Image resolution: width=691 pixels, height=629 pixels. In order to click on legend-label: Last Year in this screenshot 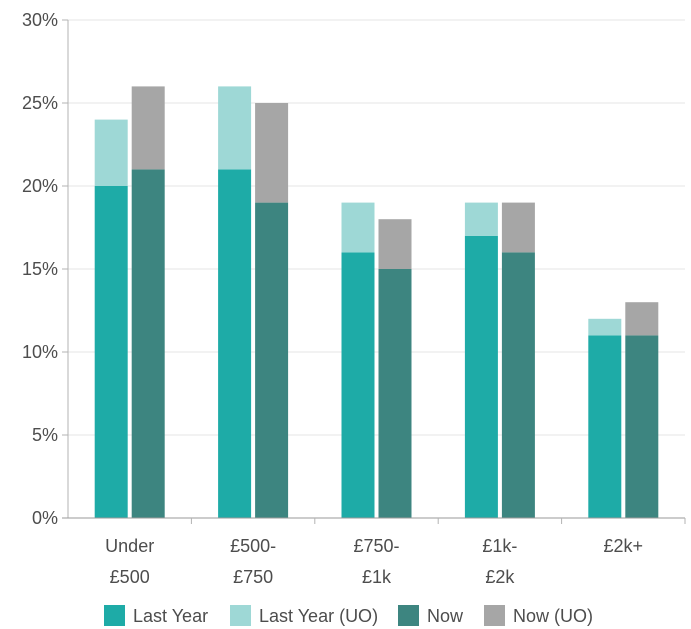, I will do `click(170, 616)`.